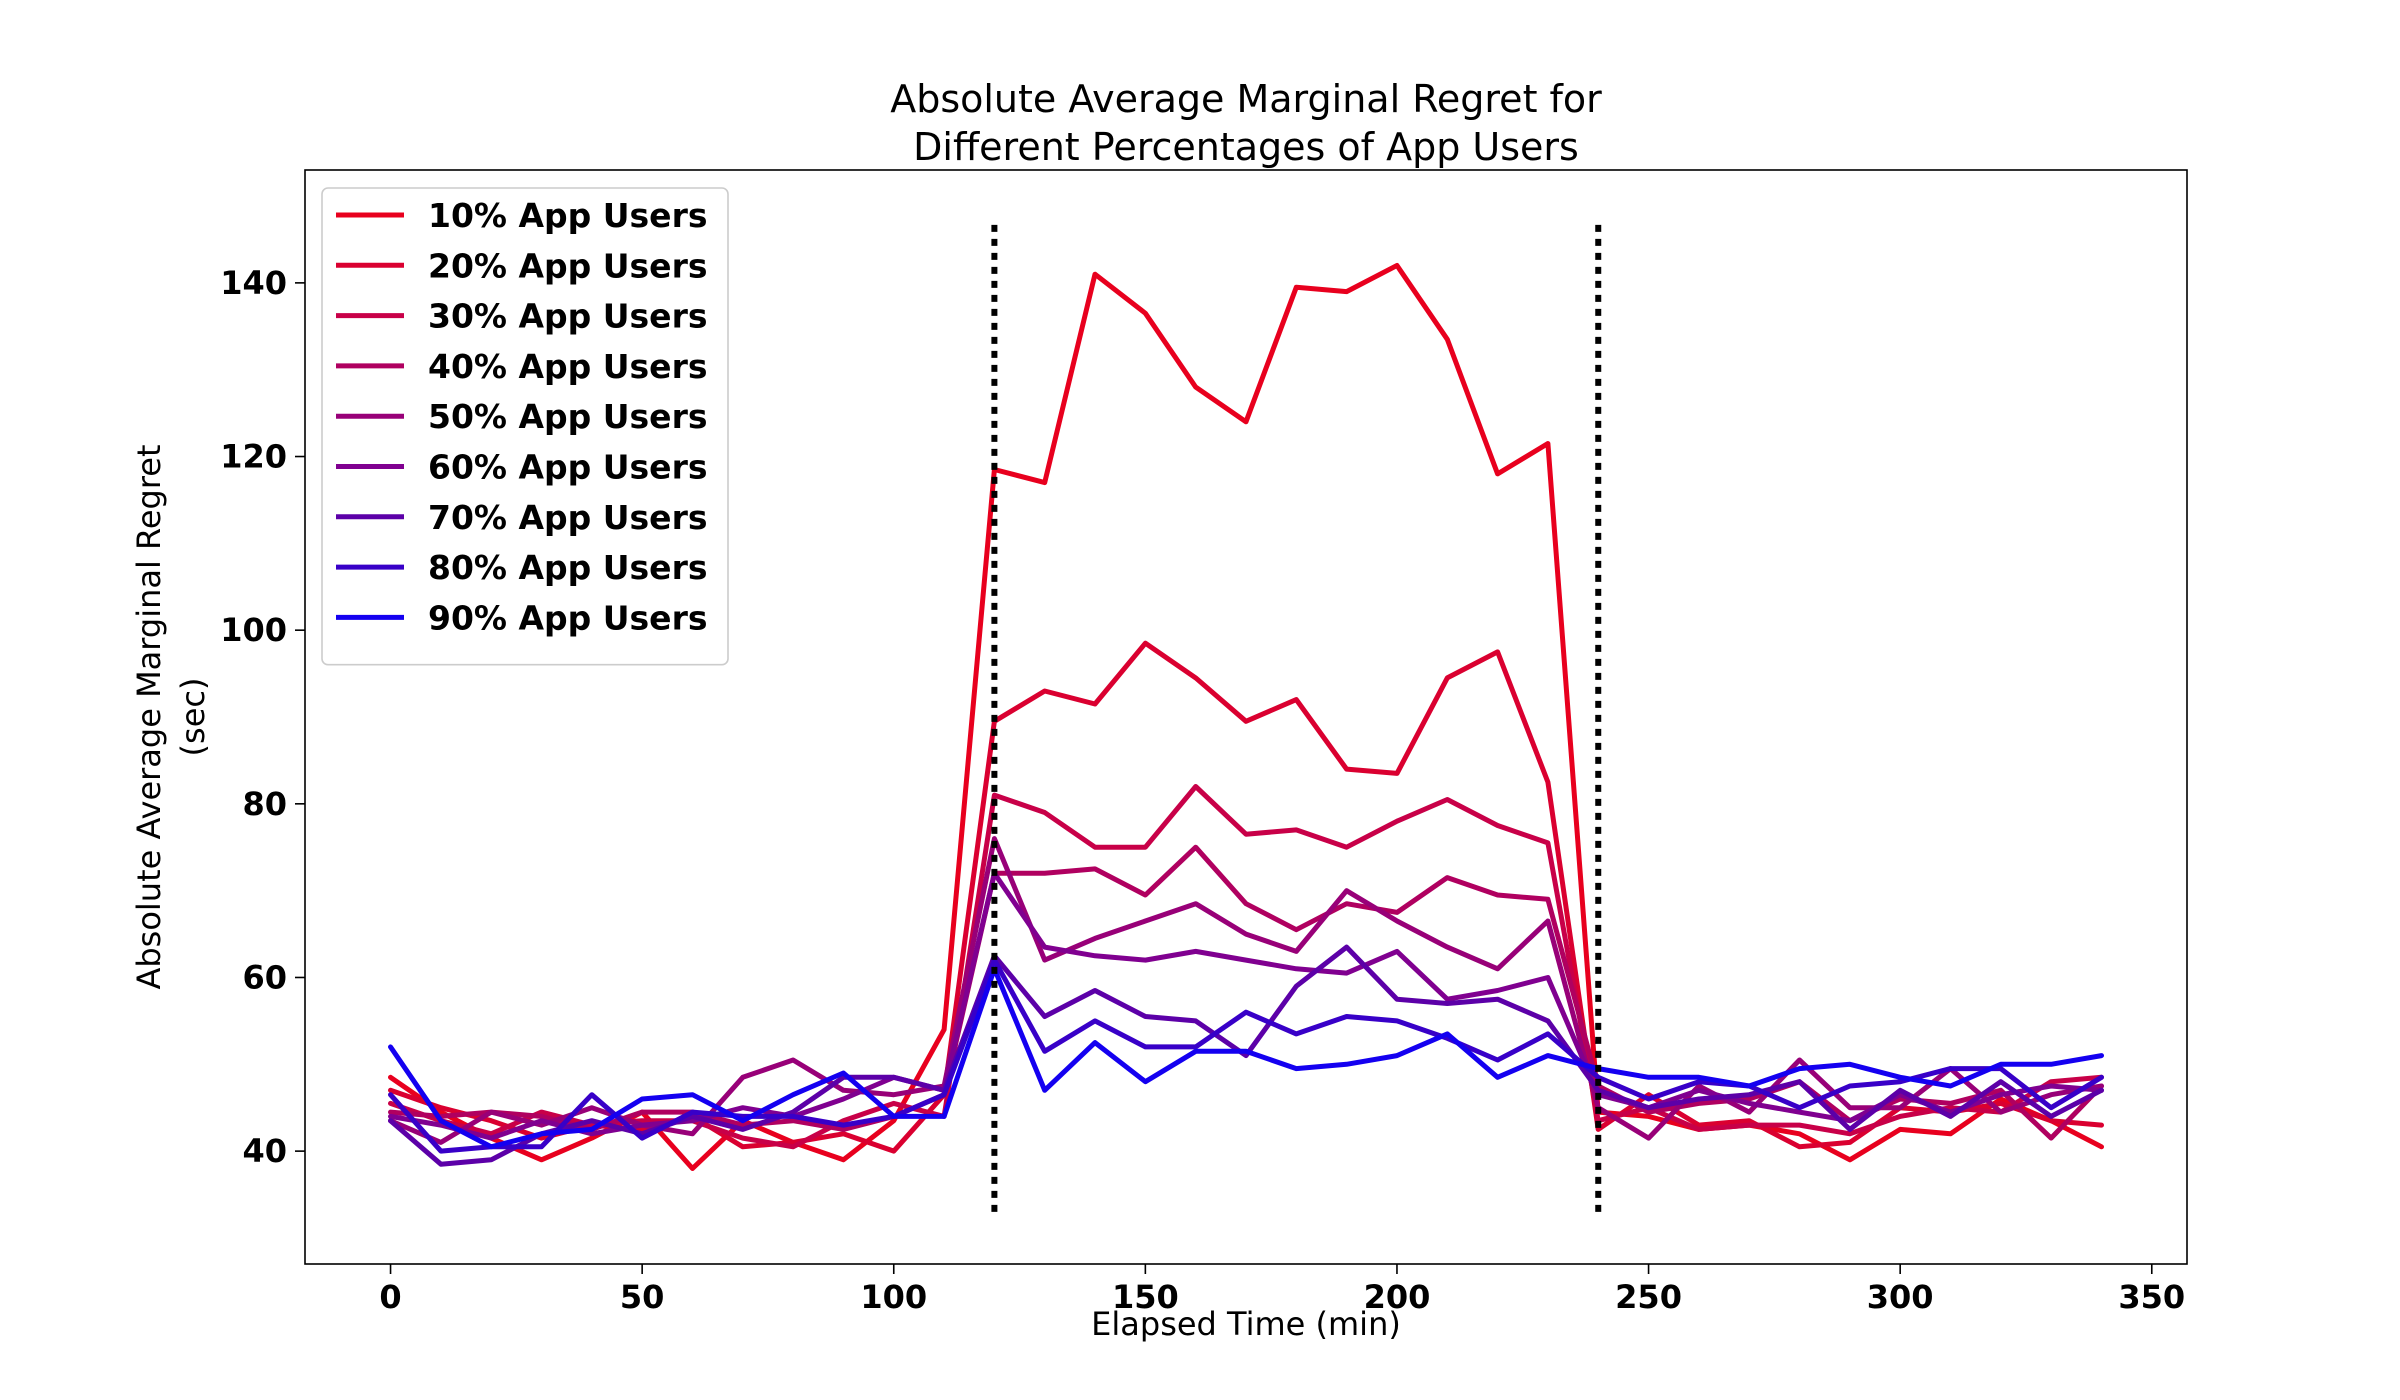 The width and height of the screenshot is (2400, 1400). I want to click on y-tick-label: 80, so click(264, 804).